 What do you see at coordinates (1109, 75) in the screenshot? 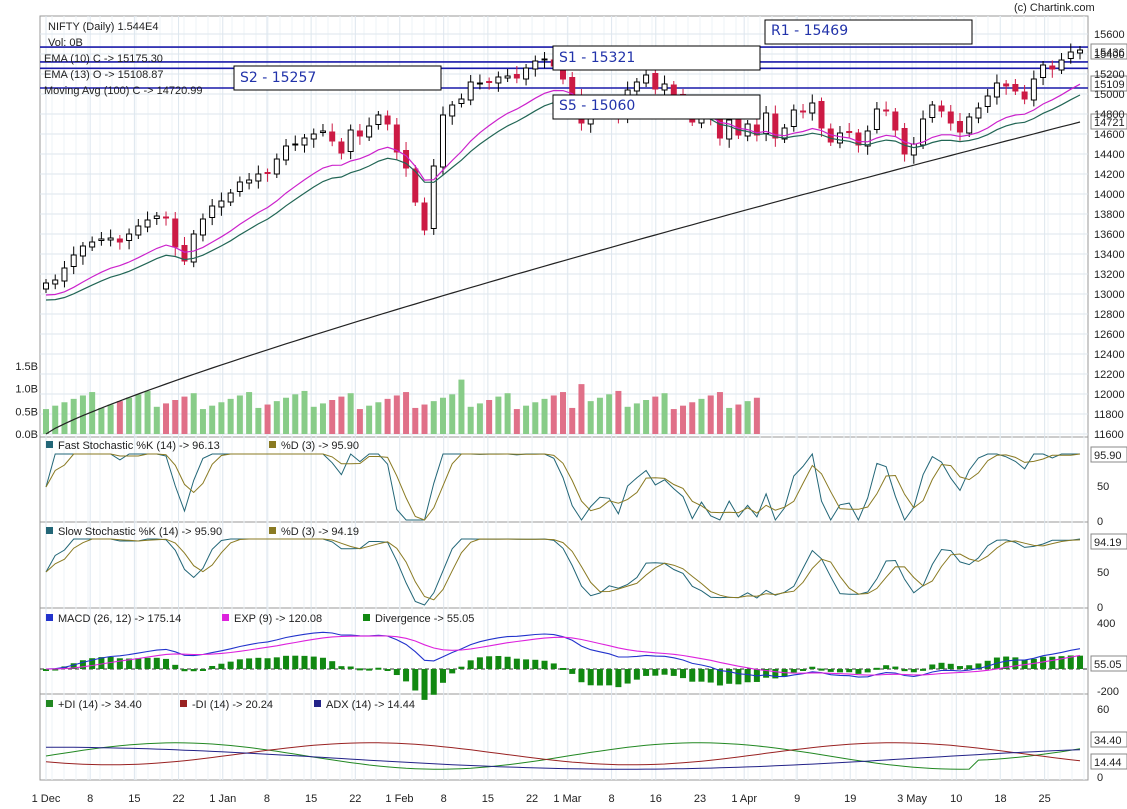
I see `y-tick-label: 15200` at bounding box center [1109, 75].